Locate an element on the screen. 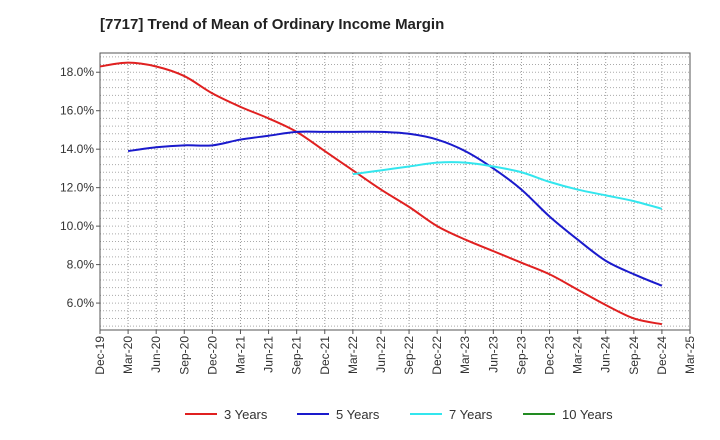 Image resolution: width=720 pixels, height=440 pixels. y-tick-label: 8.0% is located at coordinates (81, 265).